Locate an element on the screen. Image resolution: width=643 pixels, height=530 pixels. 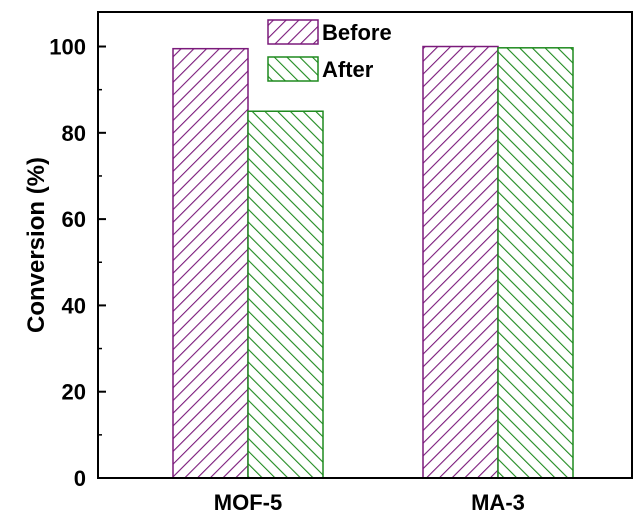
legend-label-before: Before is located at coordinates (357, 32).